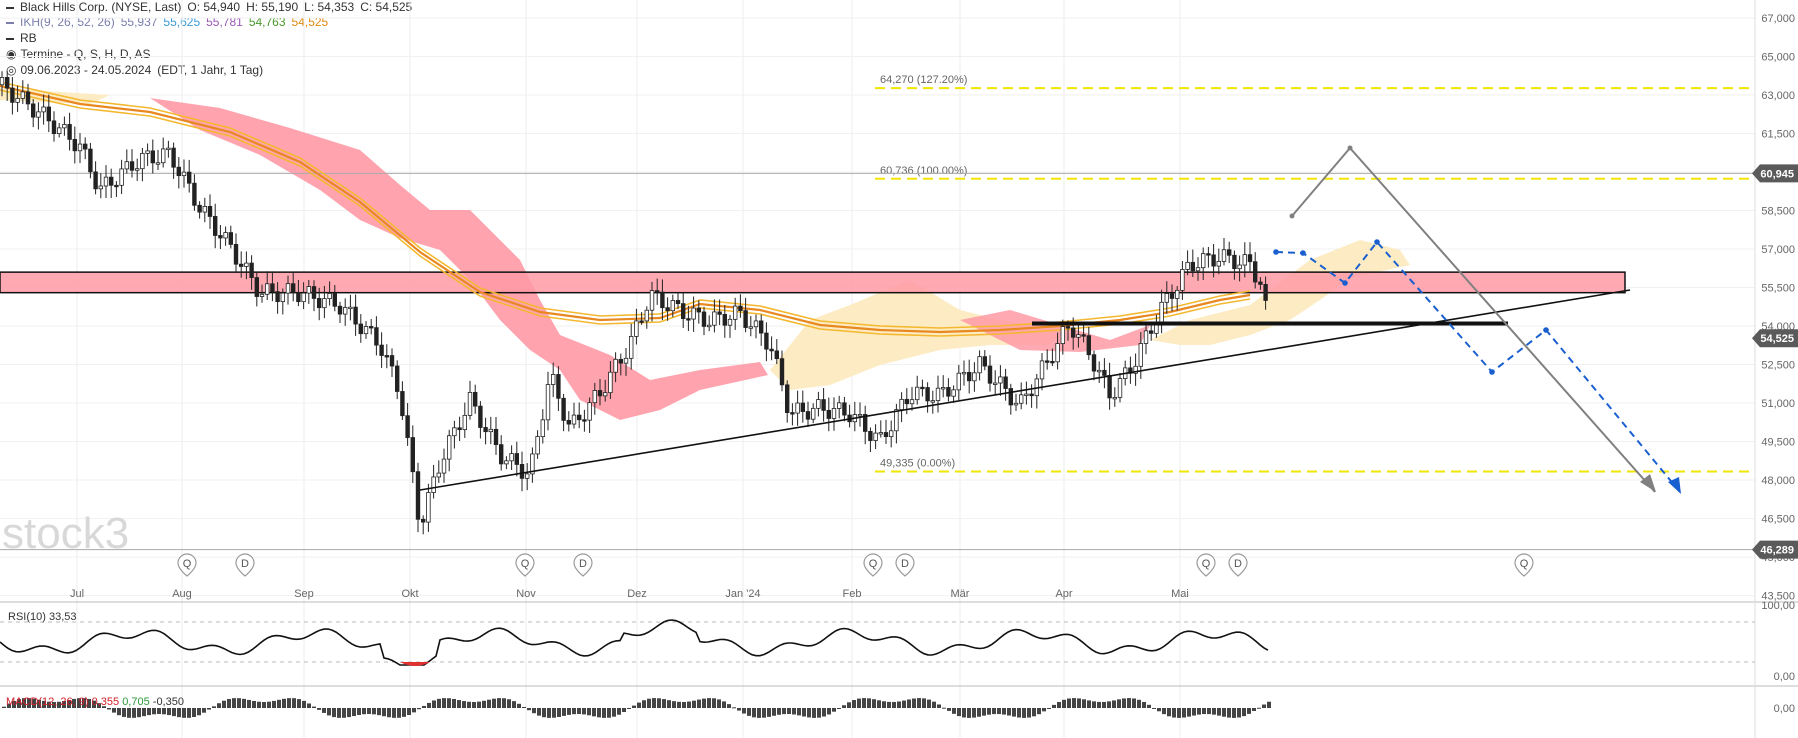 The height and width of the screenshot is (738, 1798). What do you see at coordinates (1778, 250) in the screenshot?
I see `y-tick-label: 57,000` at bounding box center [1778, 250].